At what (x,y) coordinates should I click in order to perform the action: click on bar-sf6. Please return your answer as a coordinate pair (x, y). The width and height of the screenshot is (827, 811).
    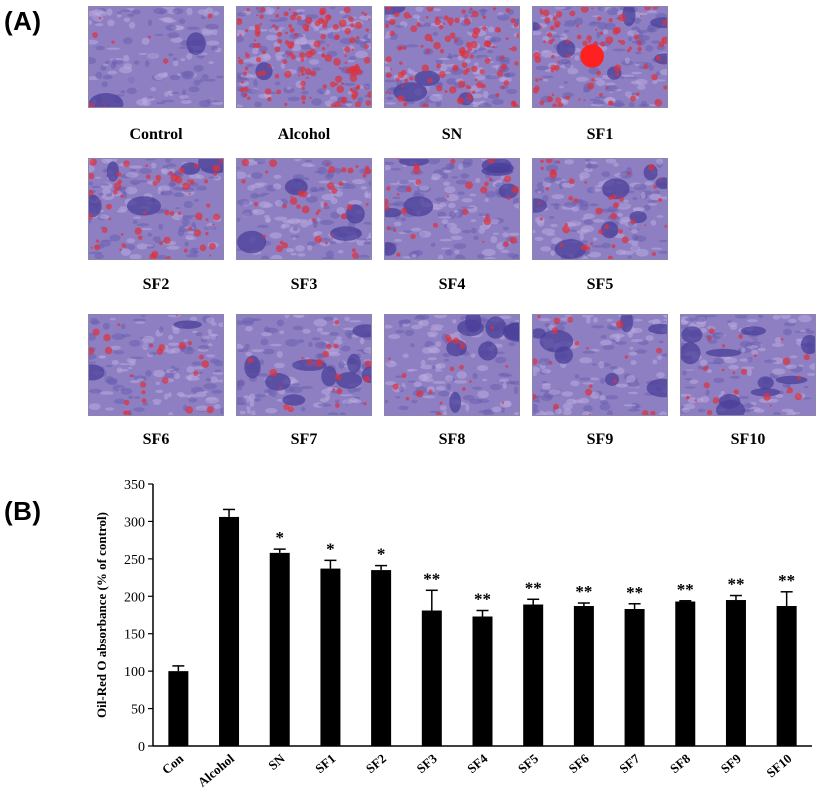
    Looking at the image, I should click on (583, 676).